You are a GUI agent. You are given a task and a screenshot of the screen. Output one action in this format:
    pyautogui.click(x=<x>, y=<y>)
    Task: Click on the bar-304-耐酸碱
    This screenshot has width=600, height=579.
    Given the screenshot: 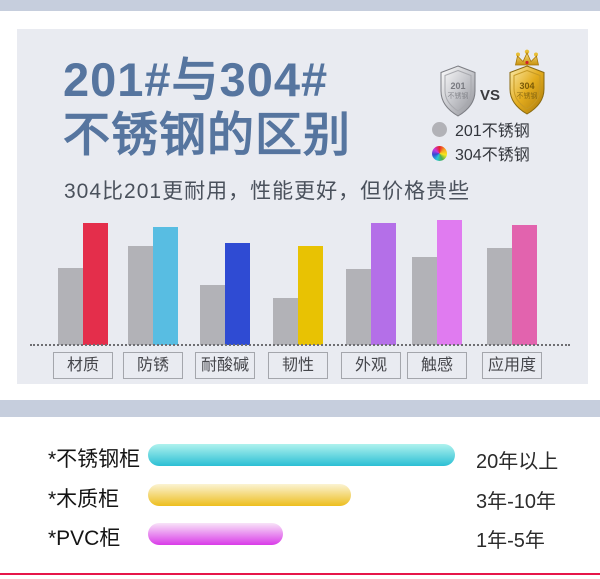 What is the action you would take?
    pyautogui.click(x=237, y=294)
    